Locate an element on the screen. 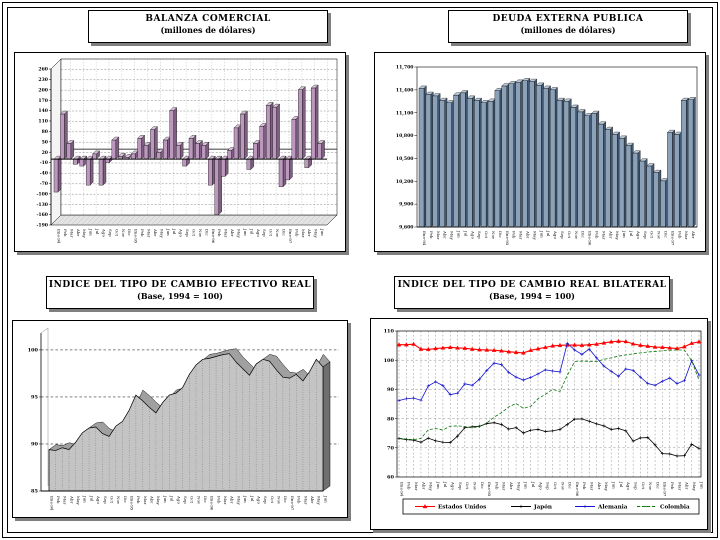 The image size is (720, 540). svg-text: -70 is located at coordinates (44, 184).